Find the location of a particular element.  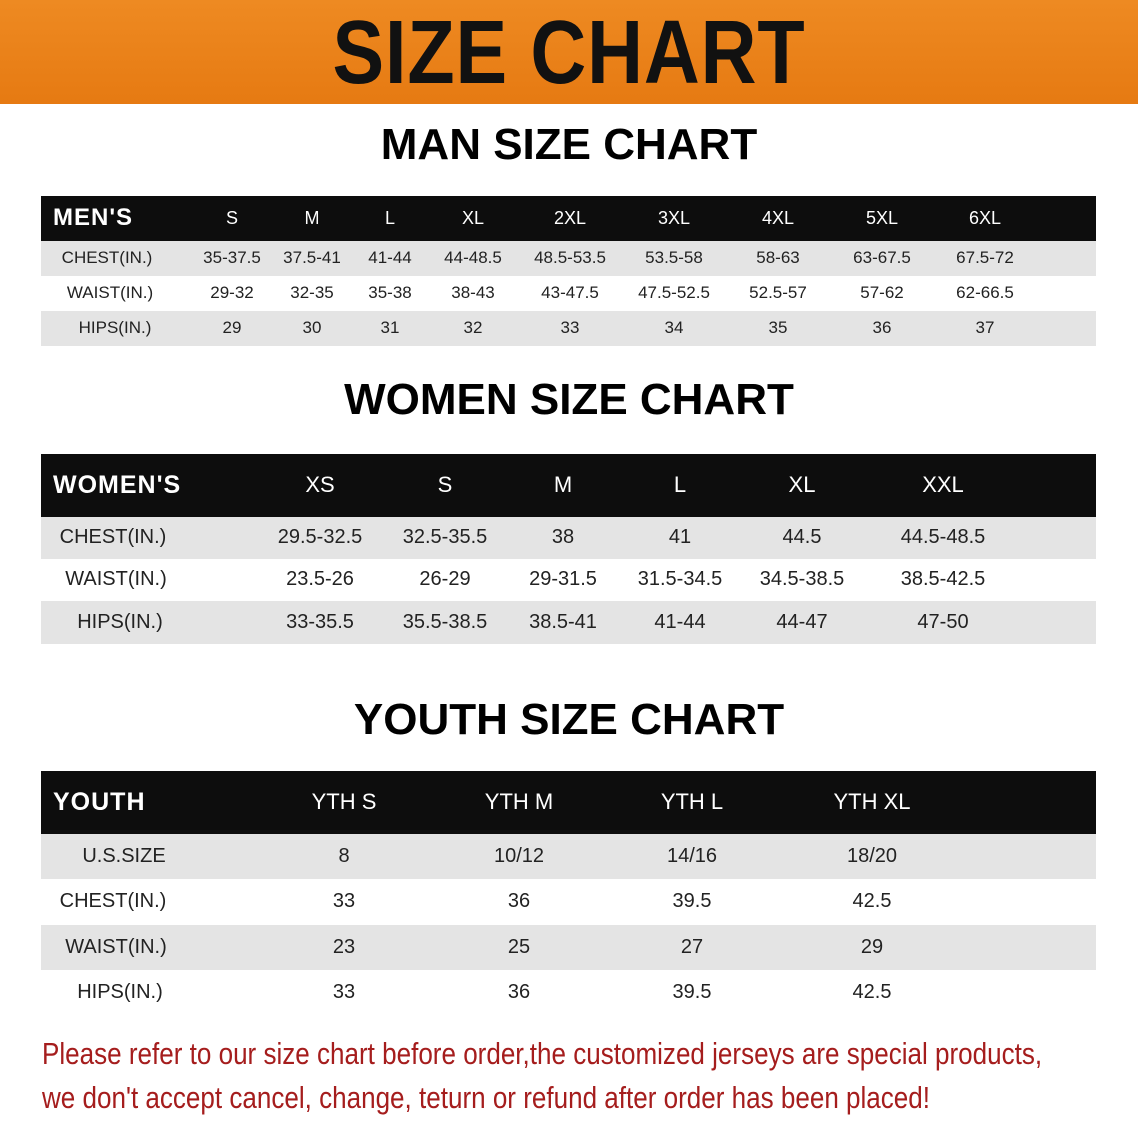

table-cell: 23.5-26 is located at coordinates (320, 579).